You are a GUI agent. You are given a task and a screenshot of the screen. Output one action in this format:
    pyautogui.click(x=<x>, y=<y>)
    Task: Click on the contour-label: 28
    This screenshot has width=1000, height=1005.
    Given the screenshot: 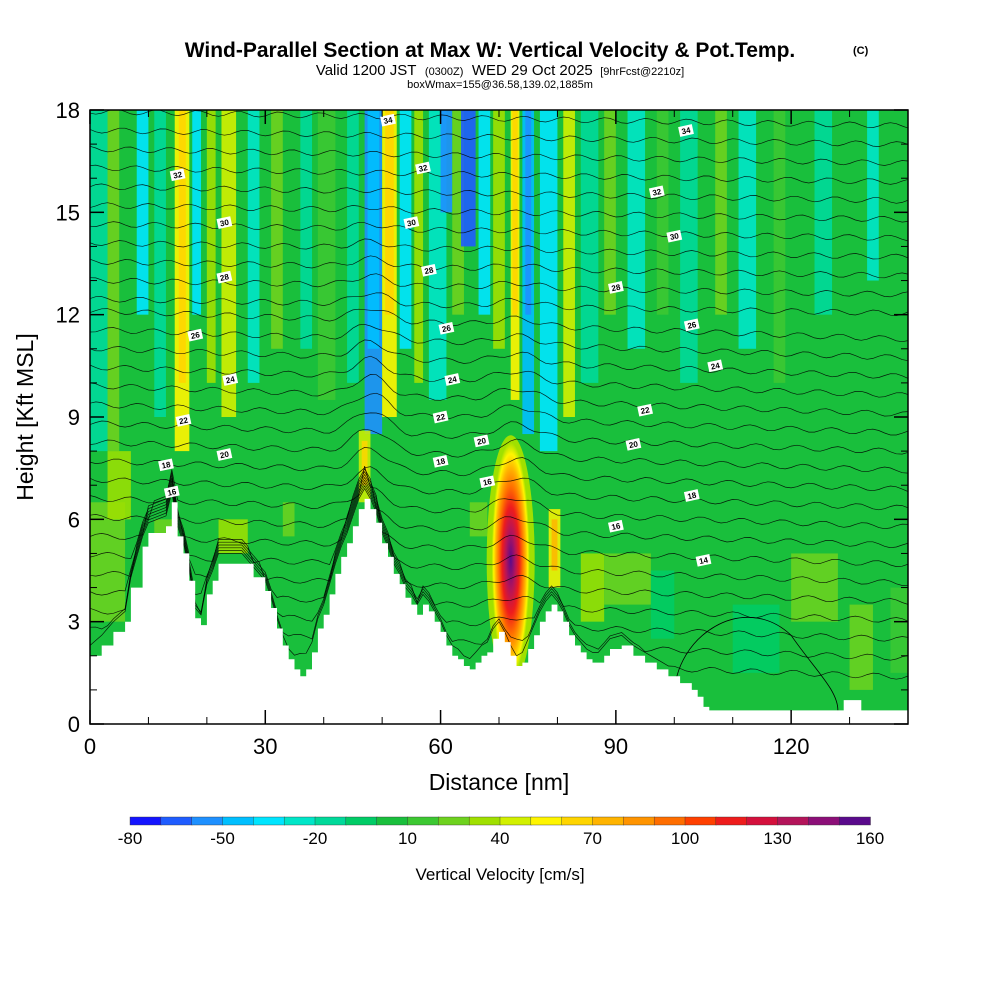 What is the action you would take?
    pyautogui.click(x=429, y=270)
    